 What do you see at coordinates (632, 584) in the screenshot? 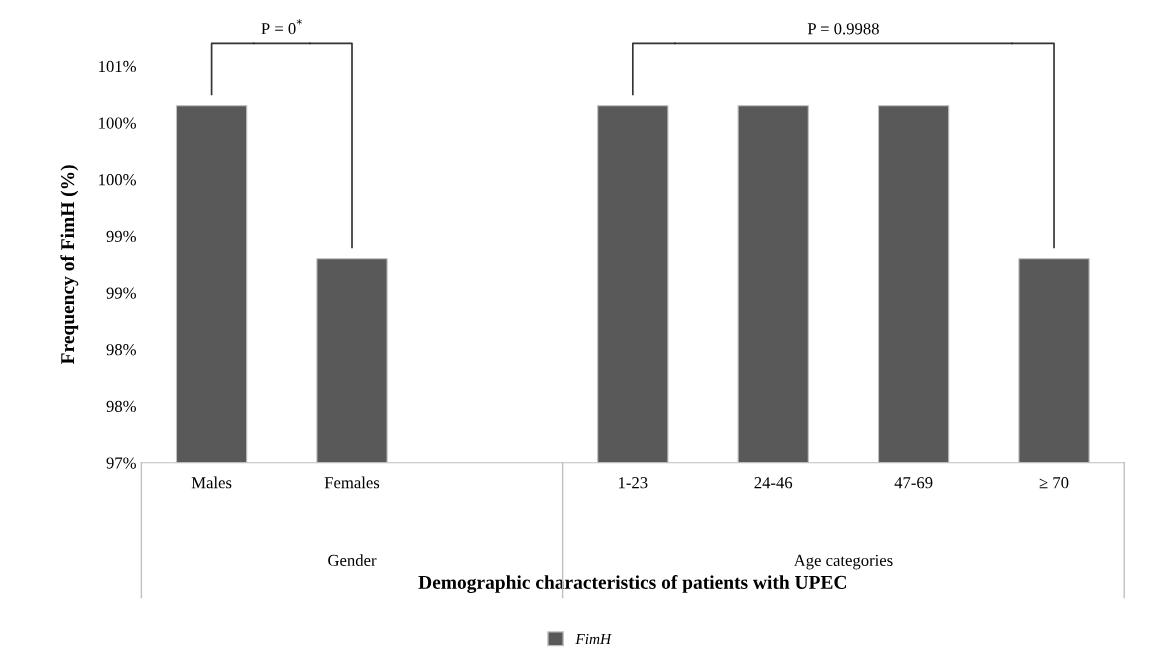
I see `x-axis-title: Demographic characteristics of patients with UPEC` at bounding box center [632, 584].